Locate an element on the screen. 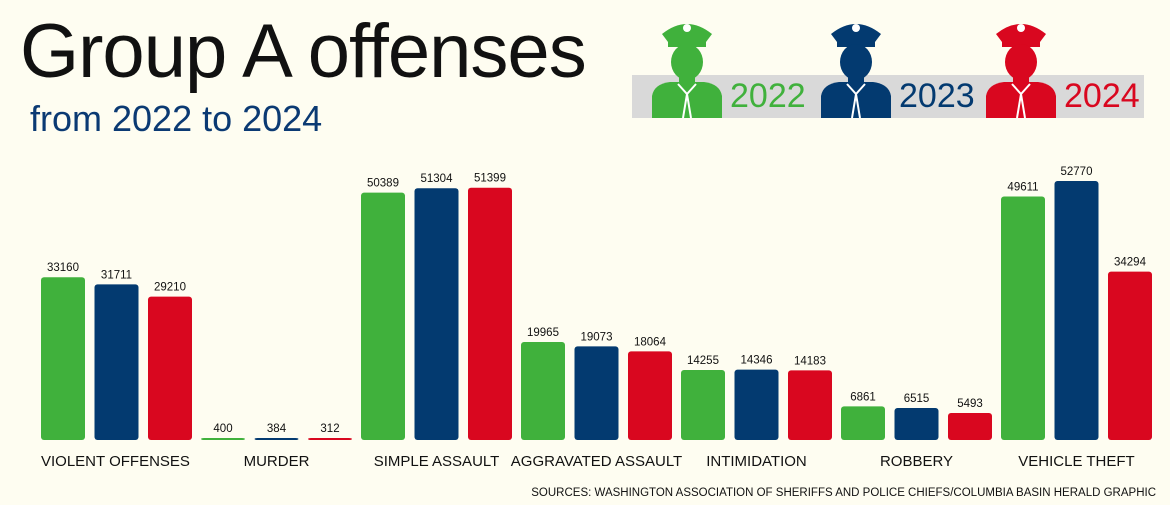 This screenshot has height=505, width=1170. data-label: 5493 is located at coordinates (970, 404).